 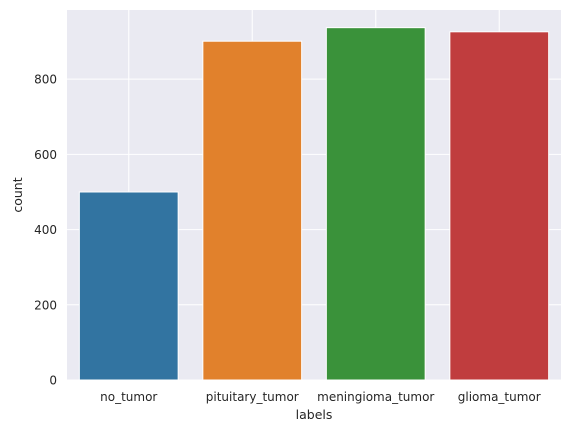 What do you see at coordinates (499, 206) in the screenshot?
I see `bar-glioma_tumor` at bounding box center [499, 206].